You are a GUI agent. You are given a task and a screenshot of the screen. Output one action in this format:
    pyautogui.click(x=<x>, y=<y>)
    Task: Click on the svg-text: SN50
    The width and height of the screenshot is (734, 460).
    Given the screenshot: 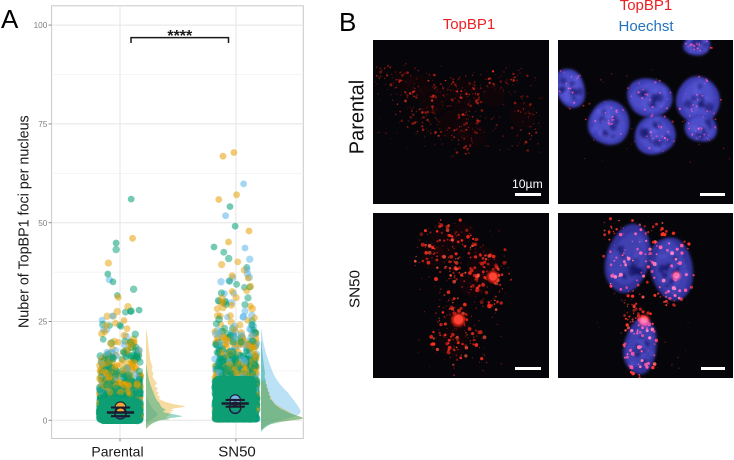 What is the action you would take?
    pyautogui.click(x=237, y=452)
    